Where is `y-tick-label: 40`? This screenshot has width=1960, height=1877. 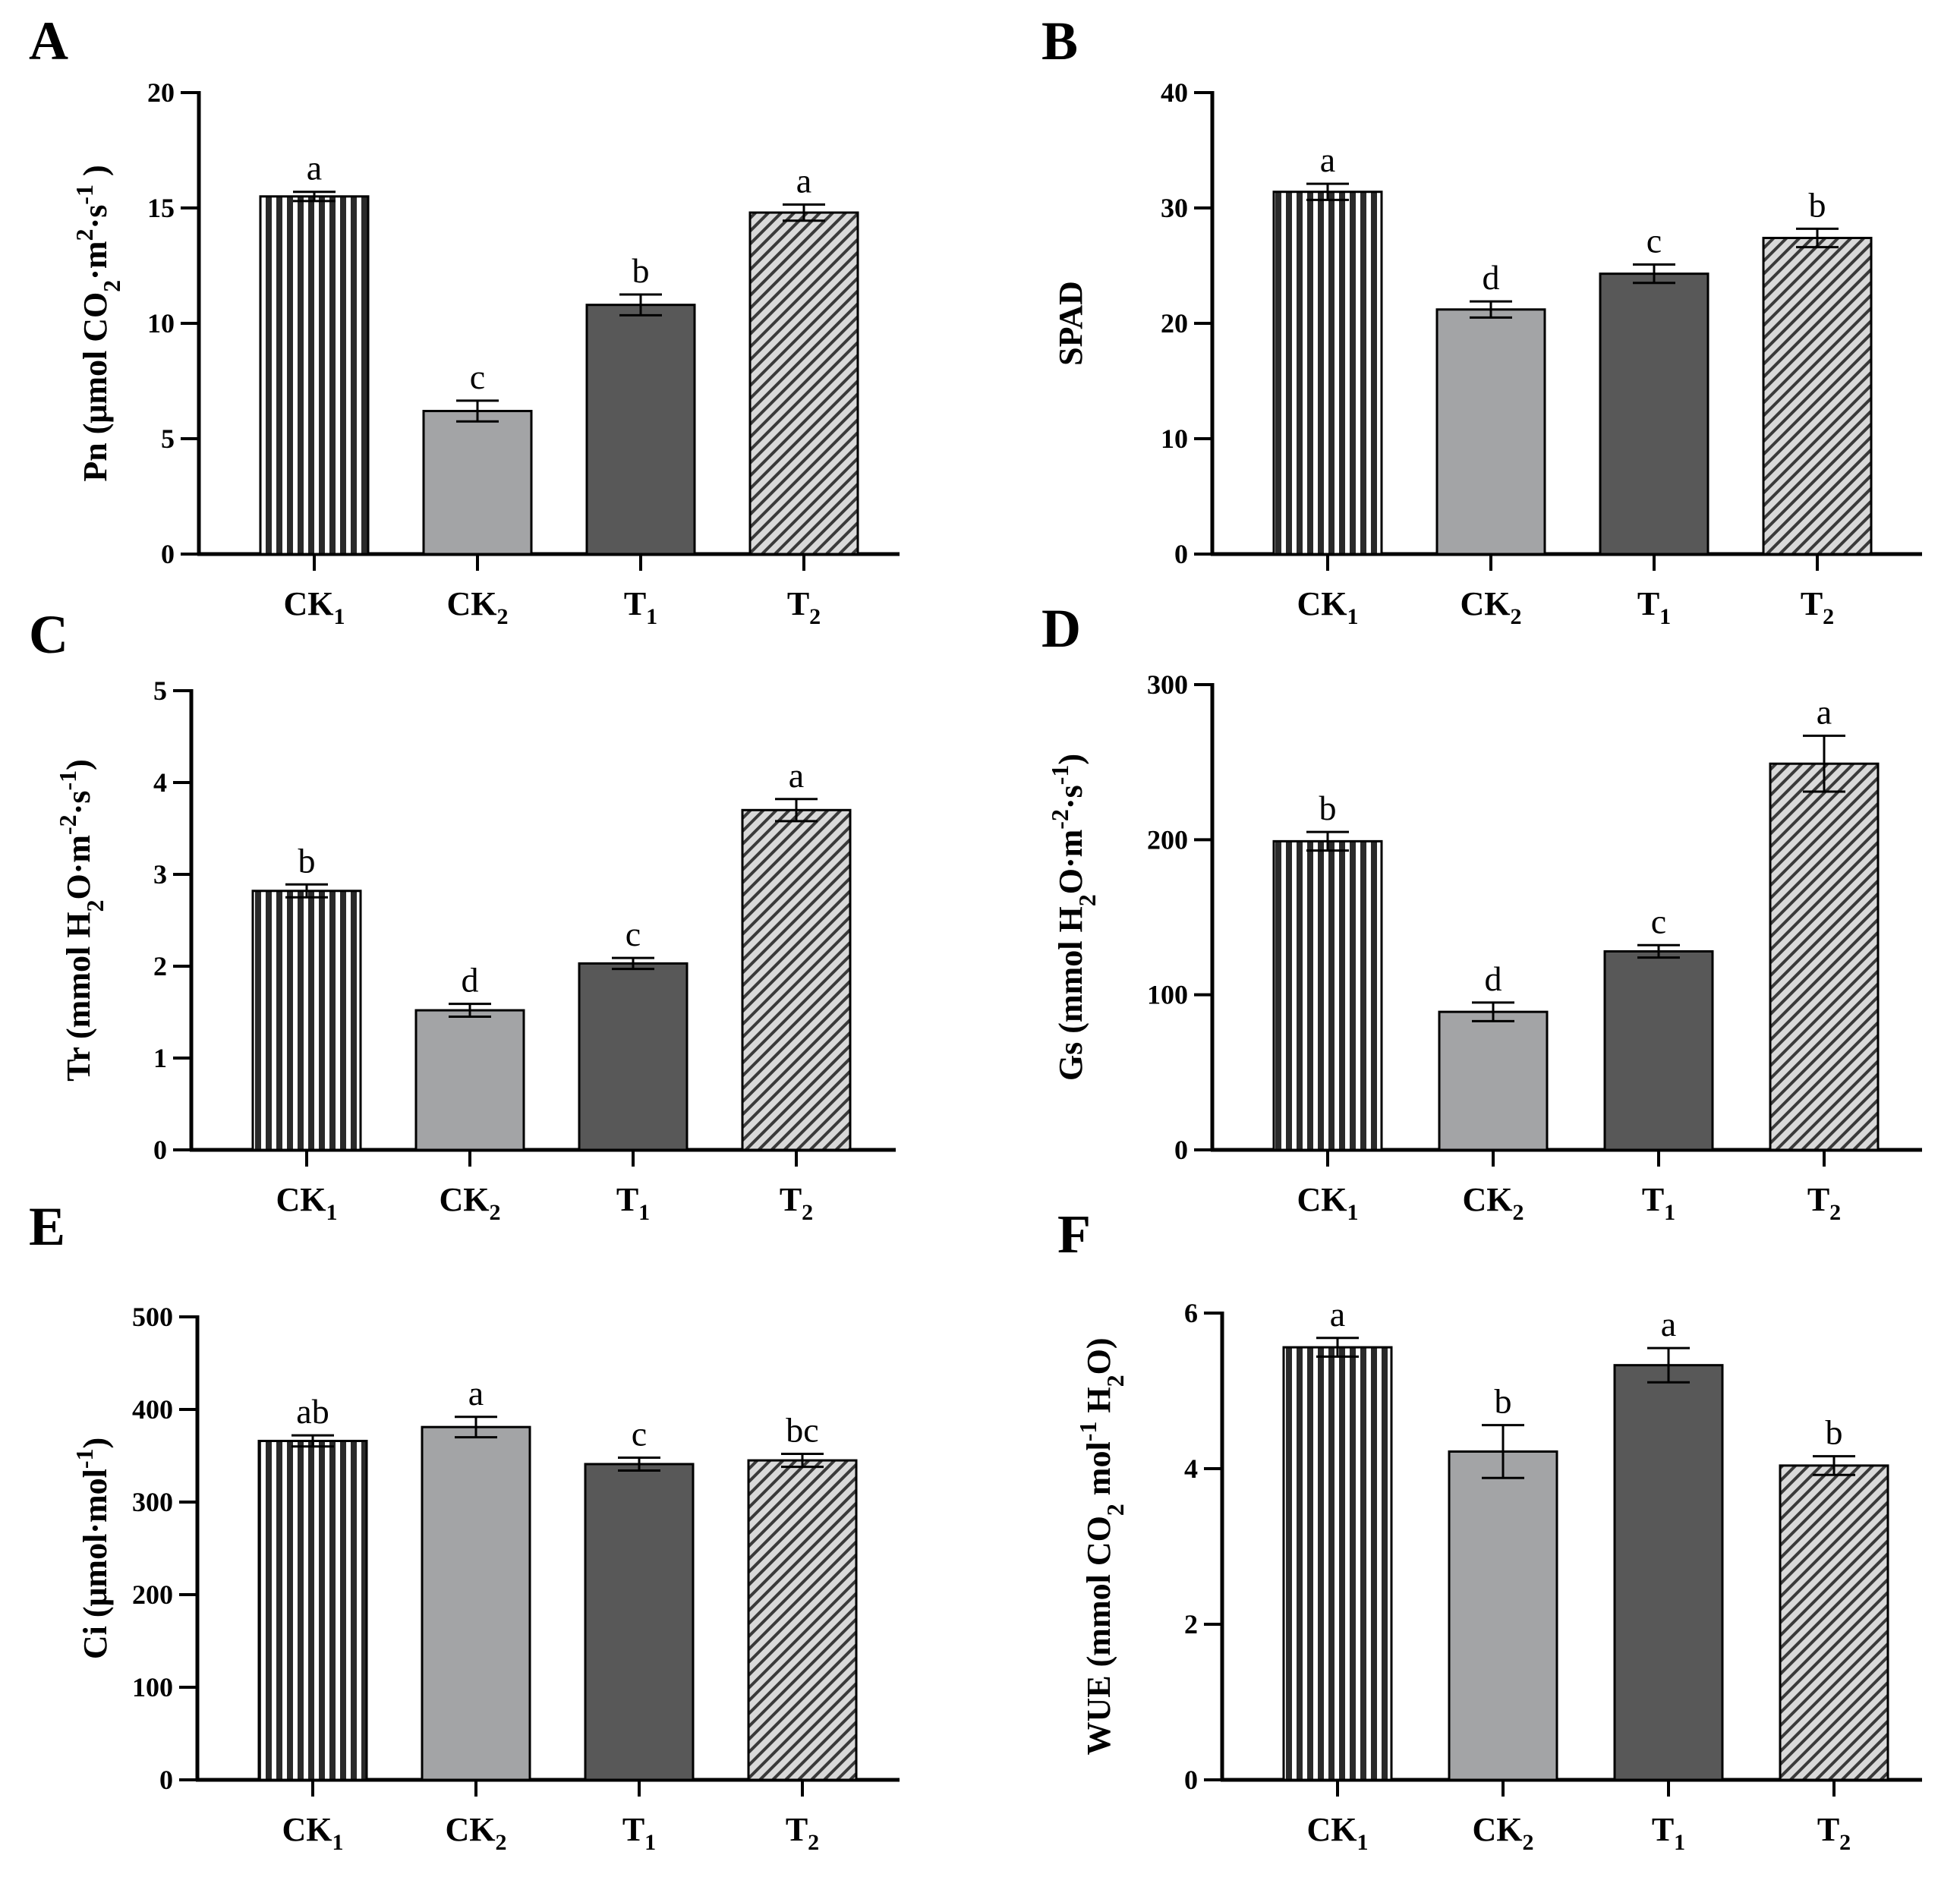 y-tick-label: 40 is located at coordinates (1174, 92).